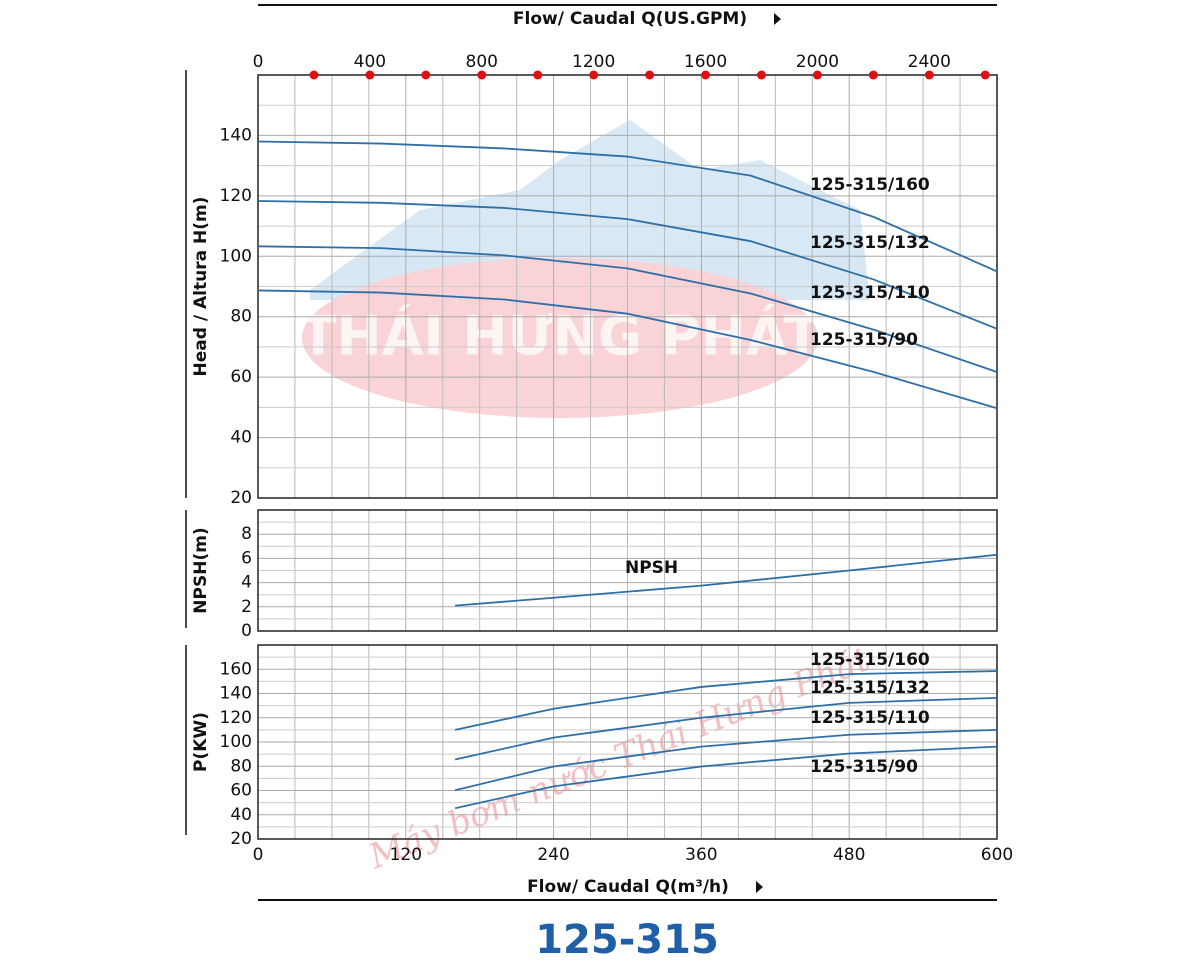 This screenshot has height=972, width=1200. Describe the element at coordinates (236, 669) in the screenshot. I see `y-tick-label: 160` at that location.